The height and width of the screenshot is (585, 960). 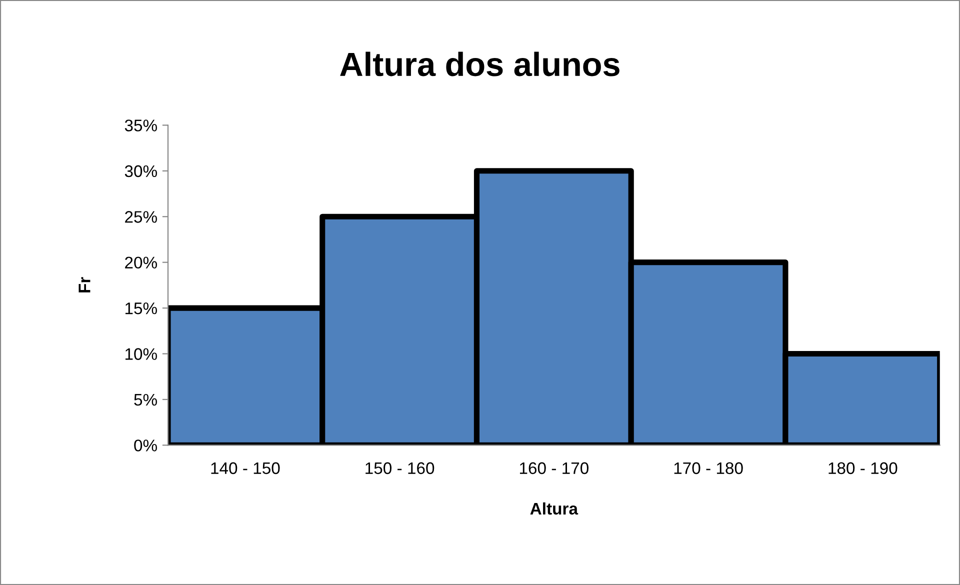 What do you see at coordinates (140, 126) in the screenshot?
I see `y-tick-label: 35%` at bounding box center [140, 126].